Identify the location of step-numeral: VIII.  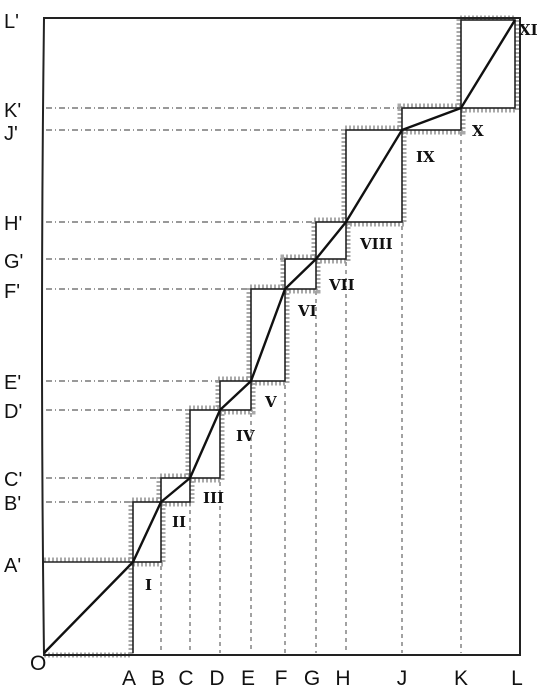
(376, 244).